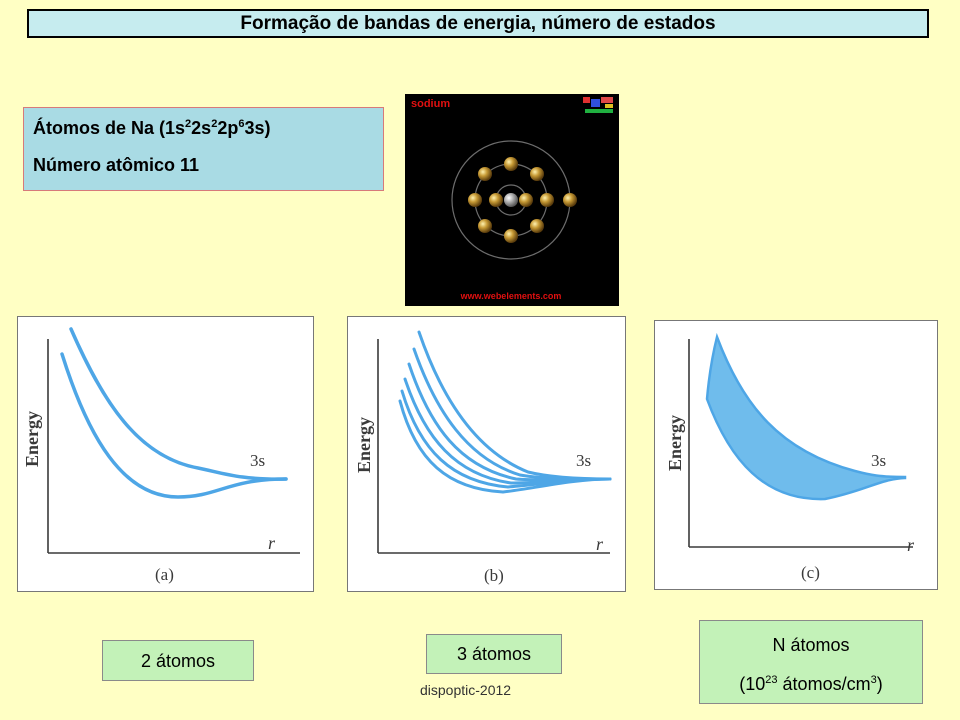 The height and width of the screenshot is (720, 960). Describe the element at coordinates (771, 680) in the screenshot. I see `density-exponent: 23` at that location.